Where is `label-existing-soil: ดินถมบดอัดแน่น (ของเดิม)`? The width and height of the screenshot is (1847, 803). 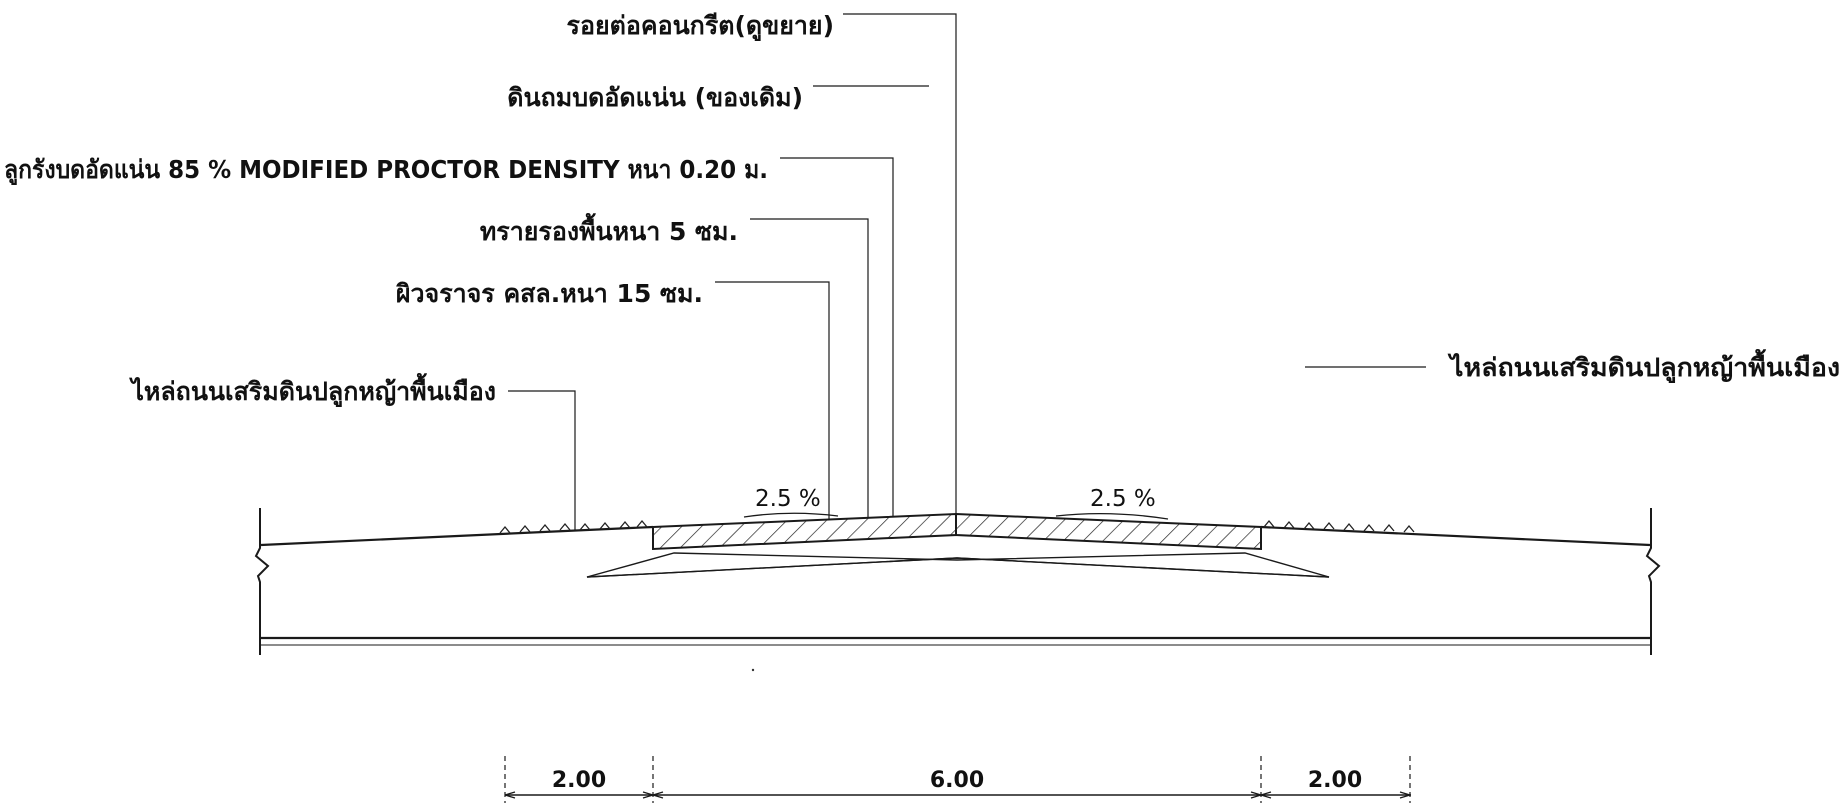 label-existing-soil: ดินถมบดอัดแน่น (ของเดิม) is located at coordinates (655, 97).